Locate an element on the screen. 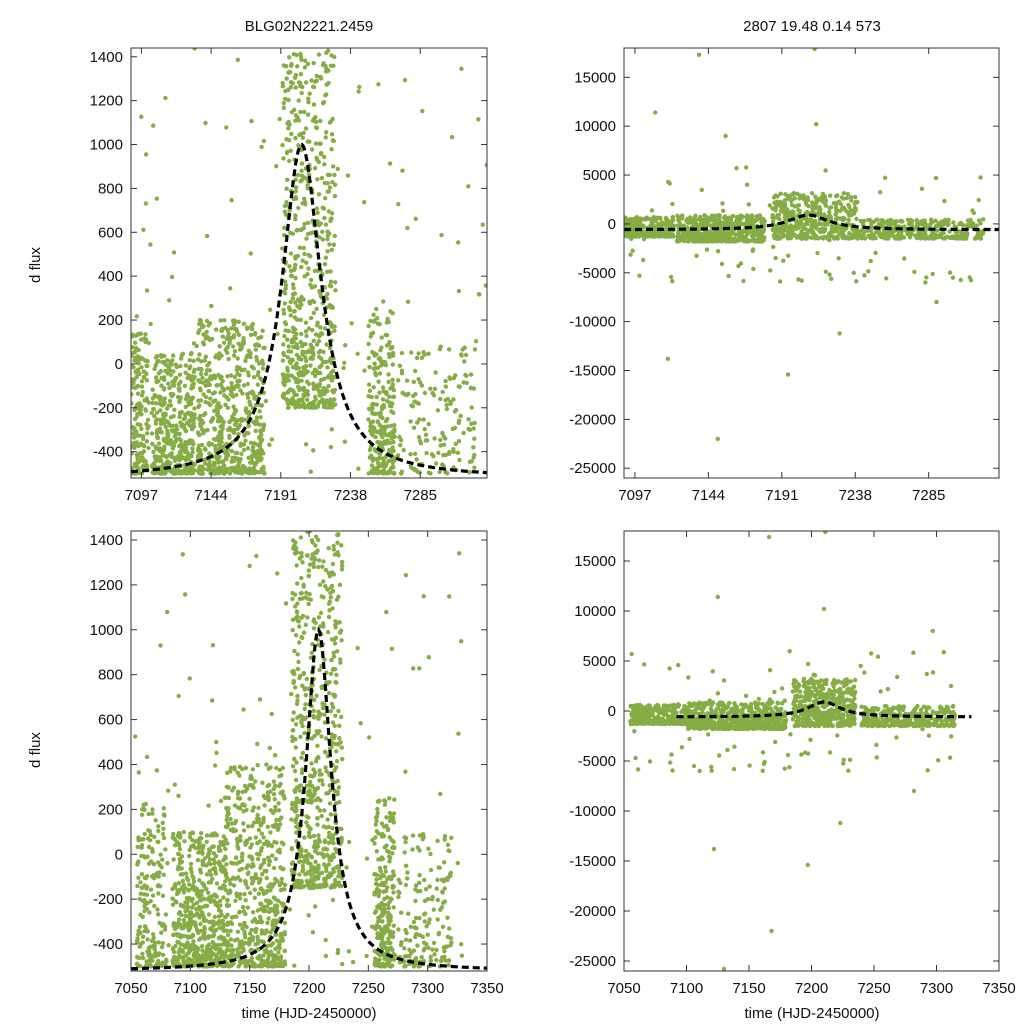  y-tick-label: 5000 is located at coordinates (599, 175).